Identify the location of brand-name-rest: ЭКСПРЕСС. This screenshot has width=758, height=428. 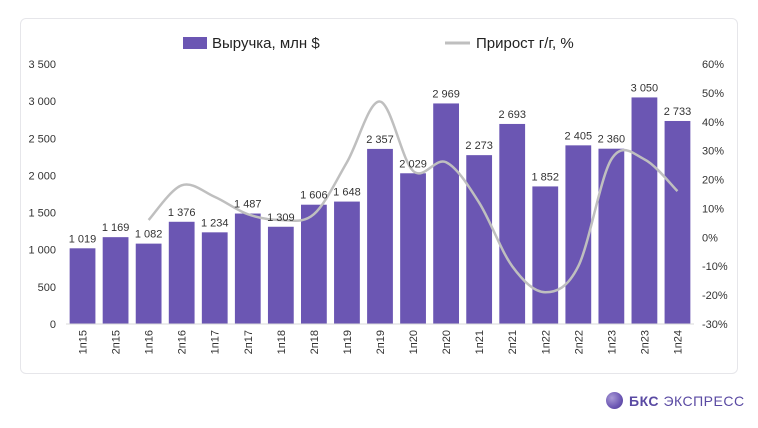
(704, 400).